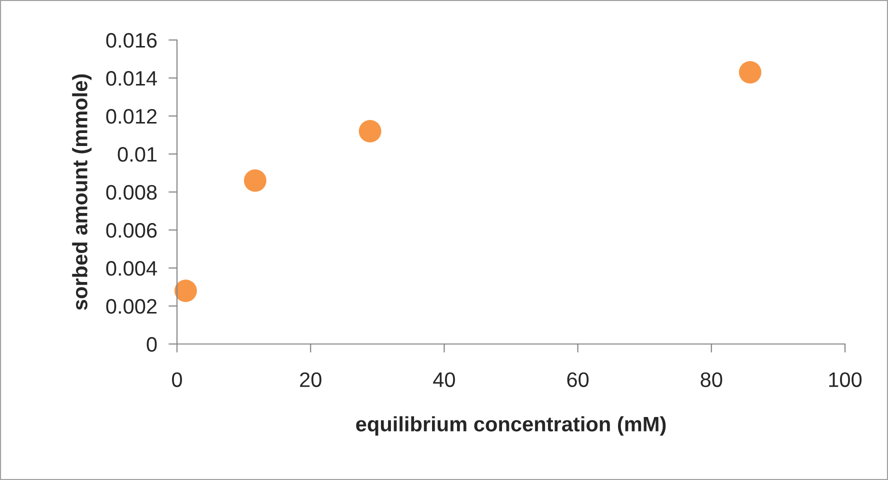  I want to click on y-tick-label: 0.002, so click(131, 306).